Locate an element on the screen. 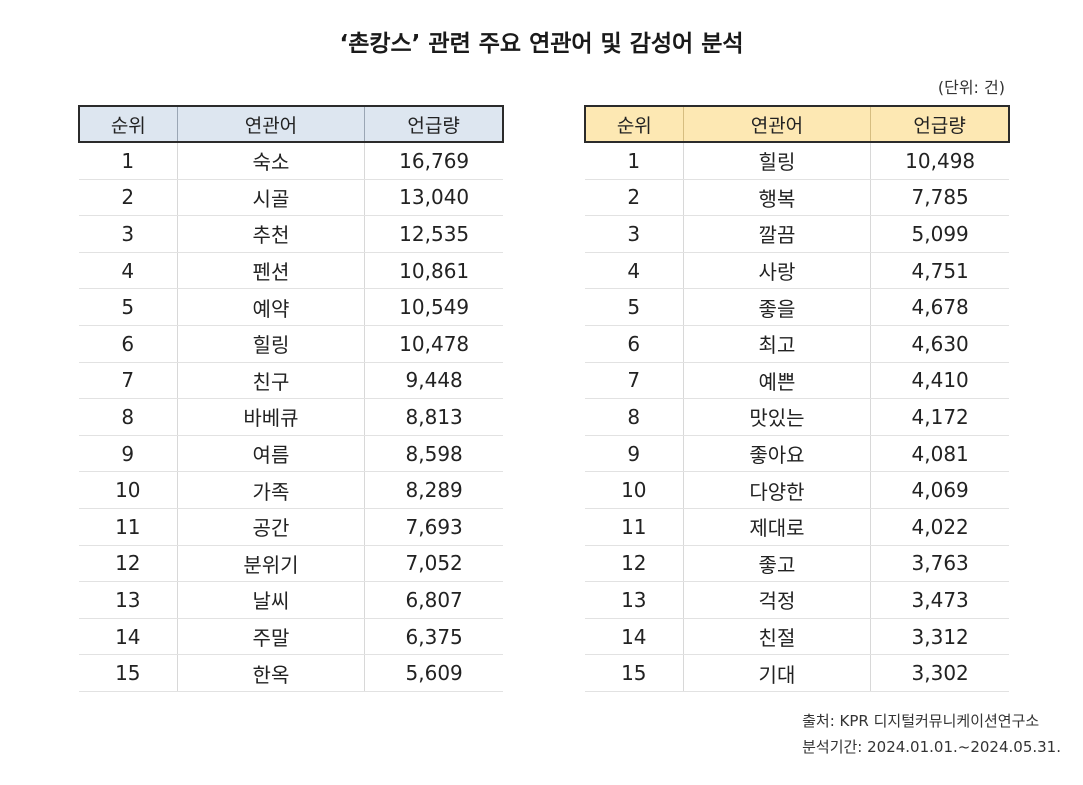  word-cell: 날씨 is located at coordinates (270, 600).